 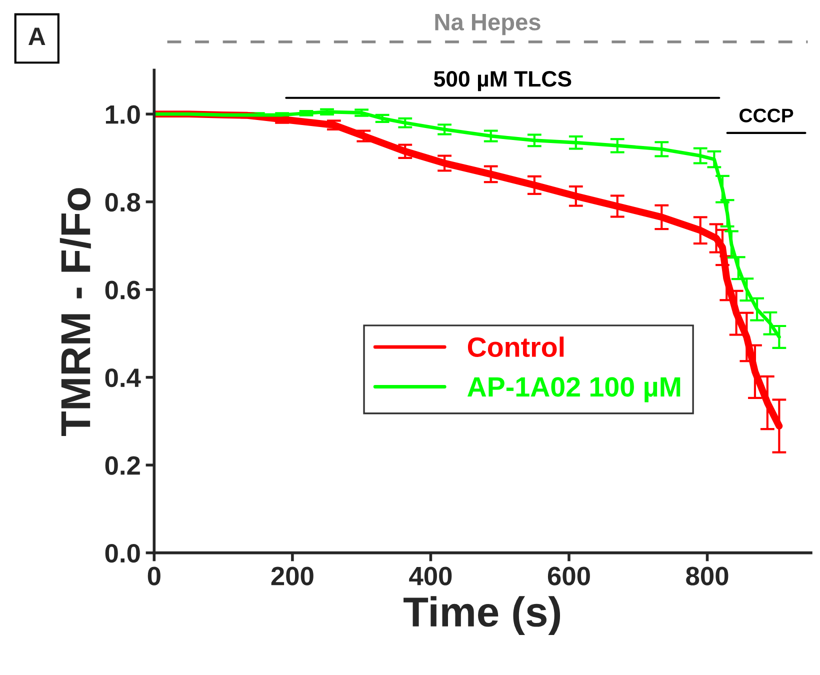 I want to click on y-axis-title: TMRM - F/Fo, so click(x=75, y=312).